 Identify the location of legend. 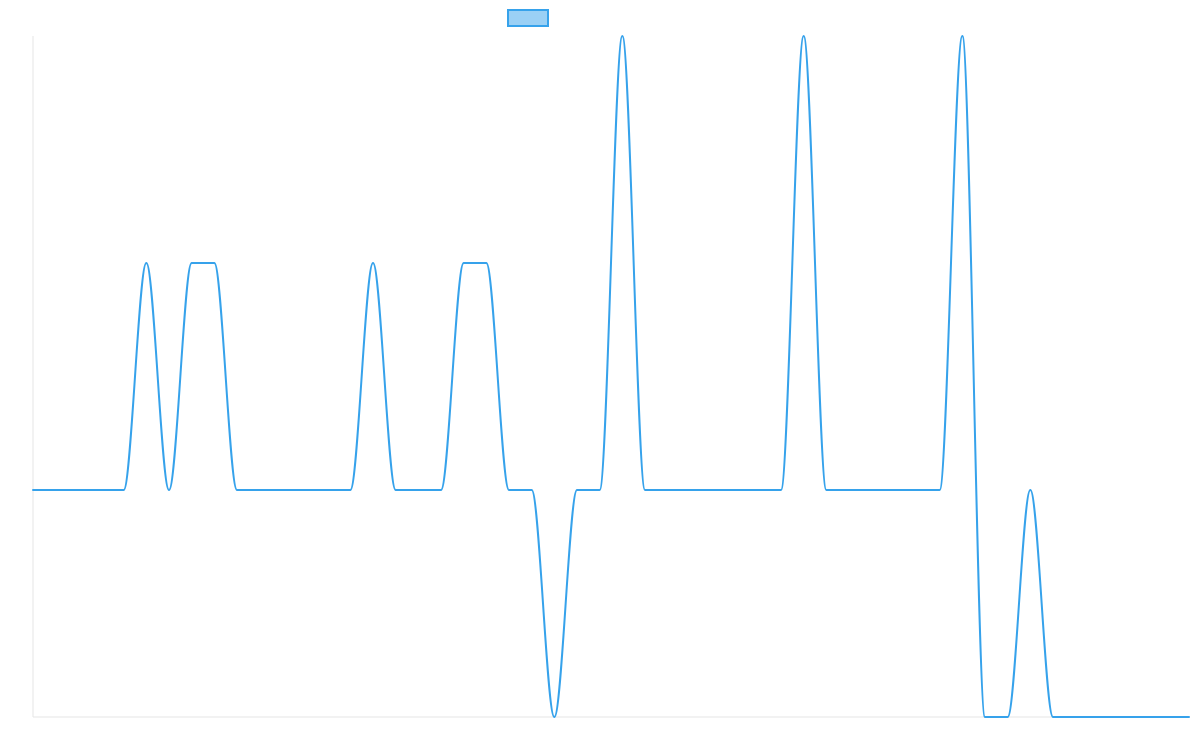
(528, 18).